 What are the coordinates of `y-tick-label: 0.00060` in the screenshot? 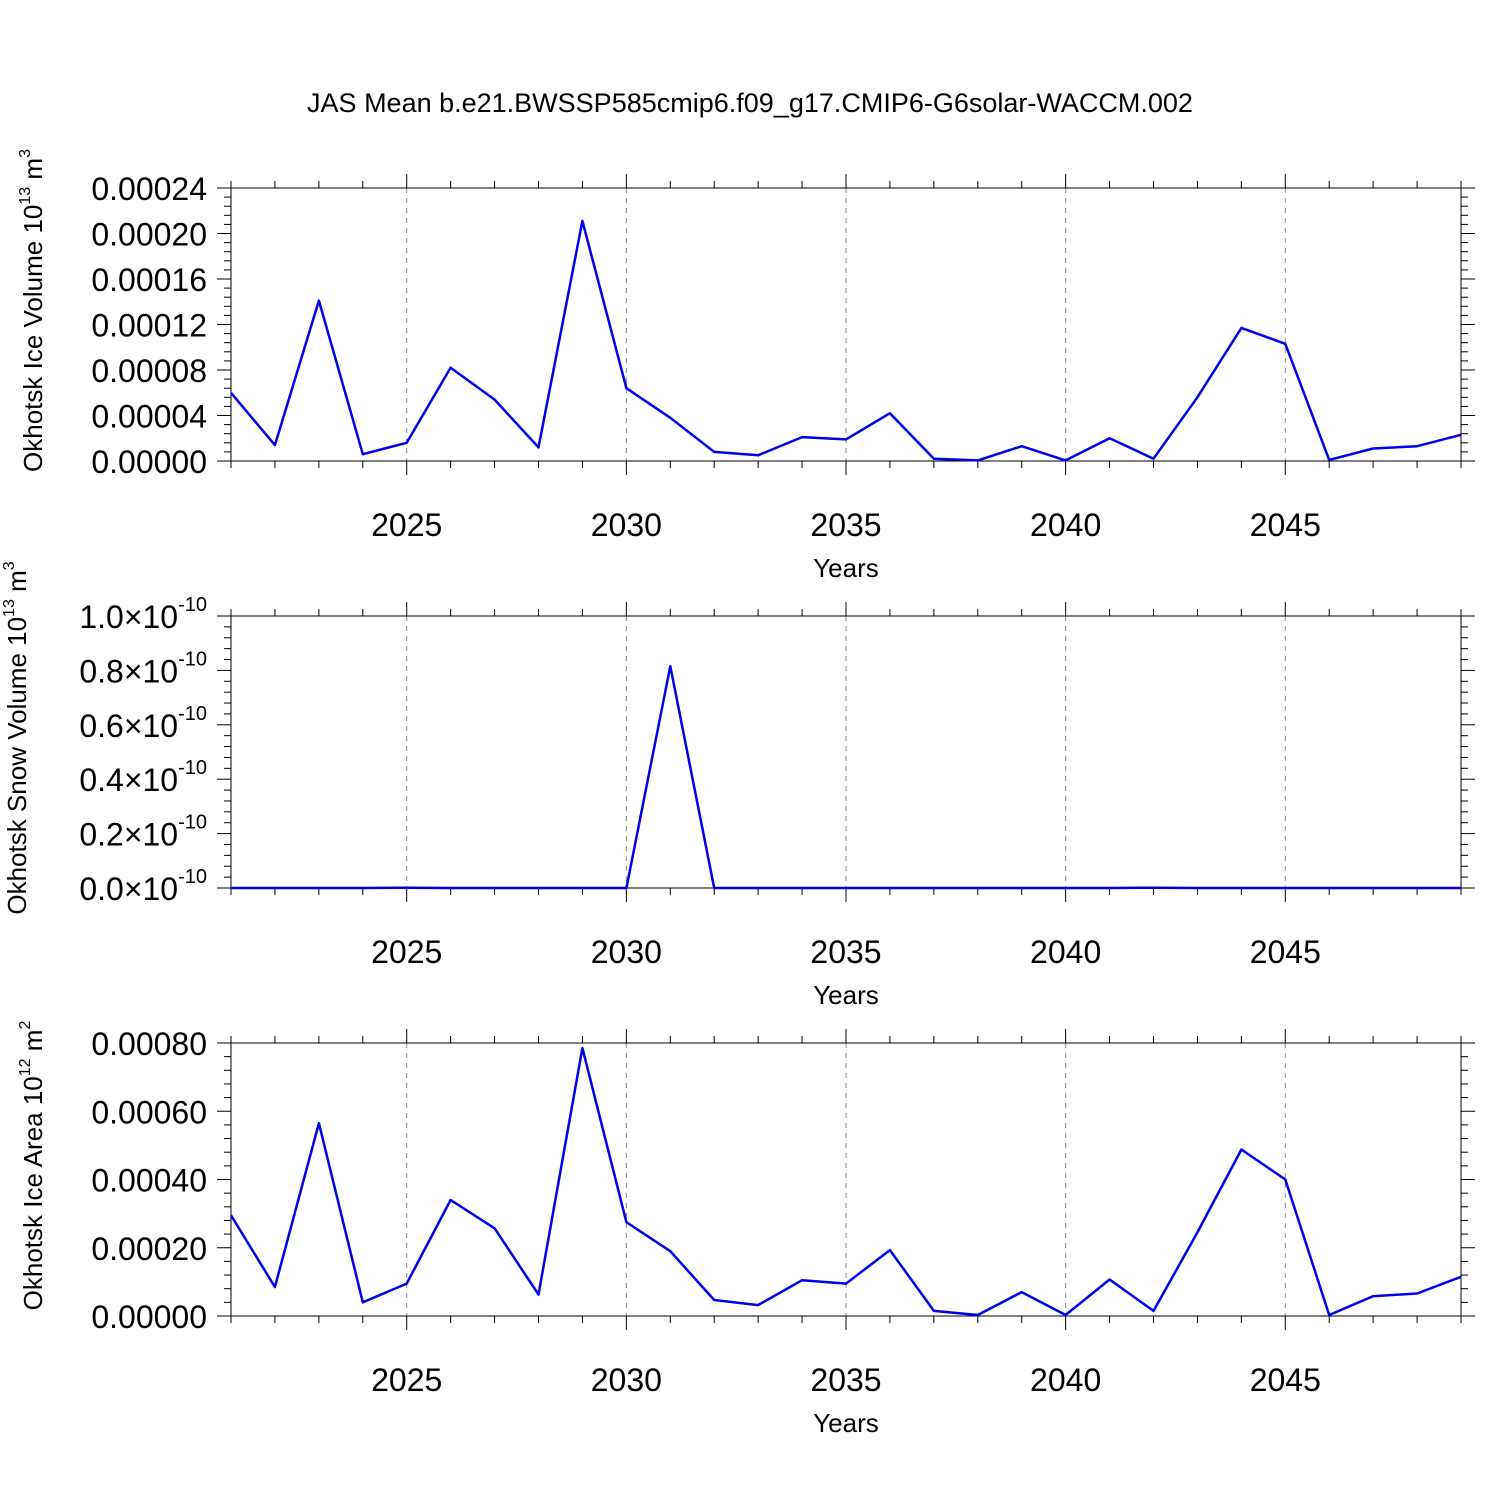 It's located at (149, 1112).